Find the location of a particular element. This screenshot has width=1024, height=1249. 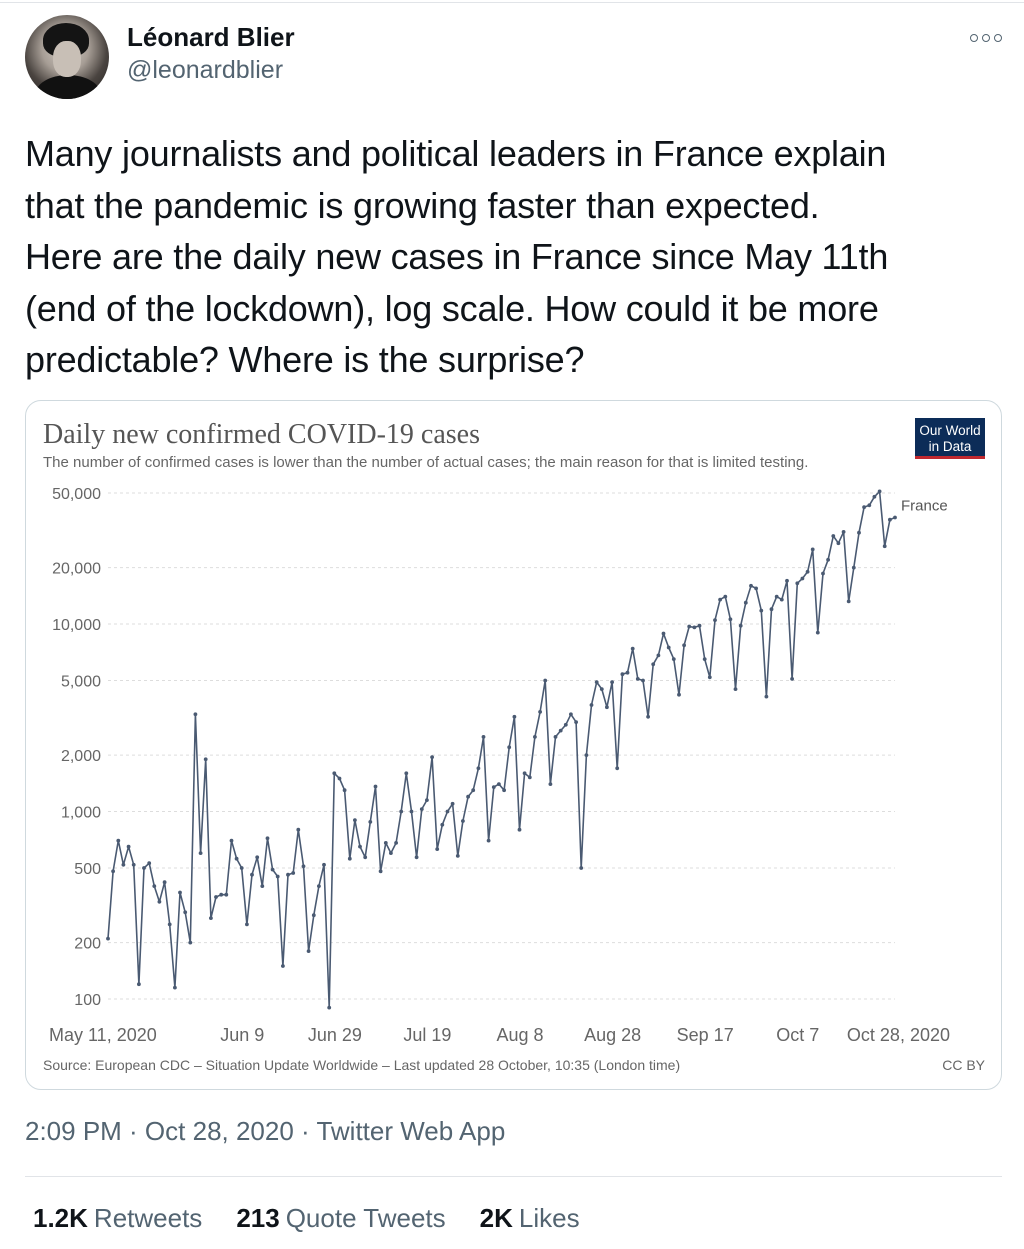

owid-logo-box is located at coordinates (950, 438).